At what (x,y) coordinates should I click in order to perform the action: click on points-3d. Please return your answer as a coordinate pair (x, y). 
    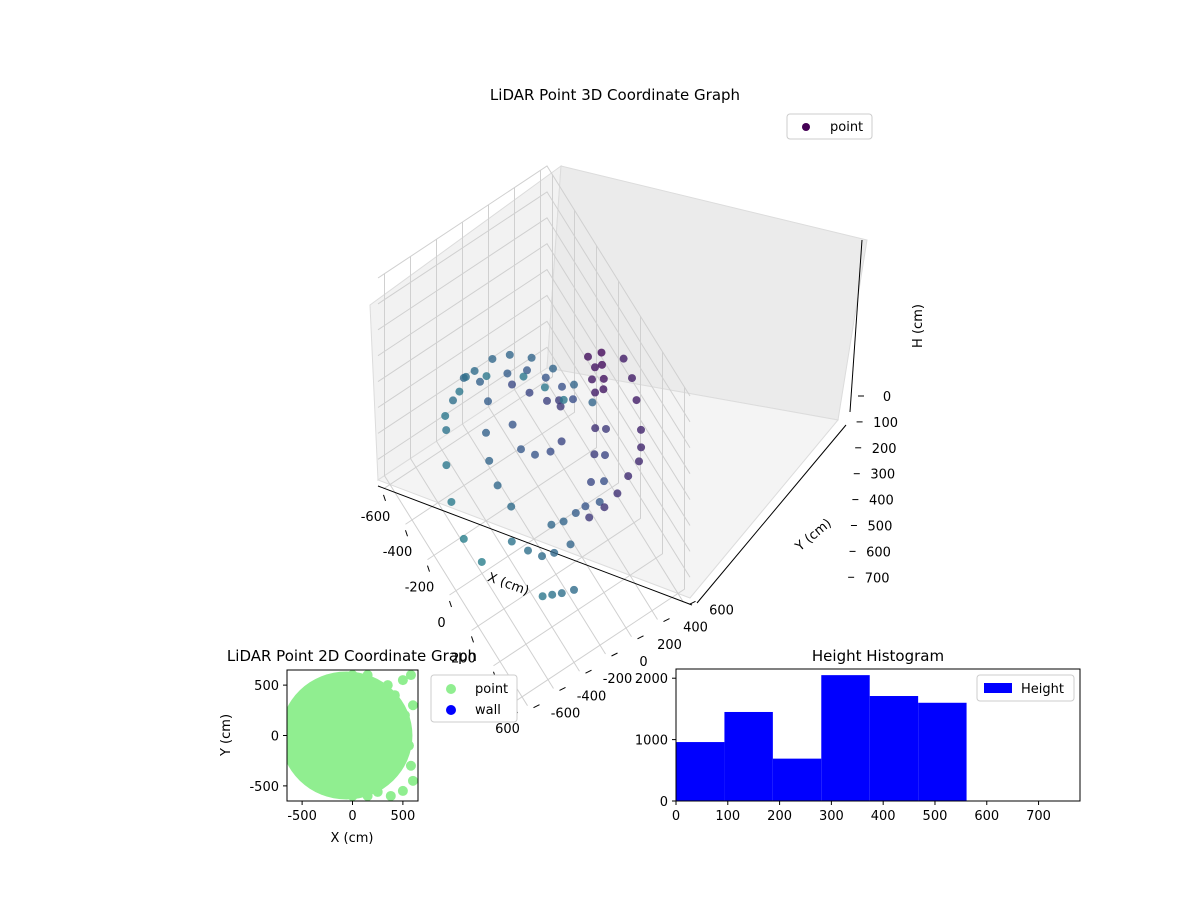
    Looking at the image, I should click on (543, 474).